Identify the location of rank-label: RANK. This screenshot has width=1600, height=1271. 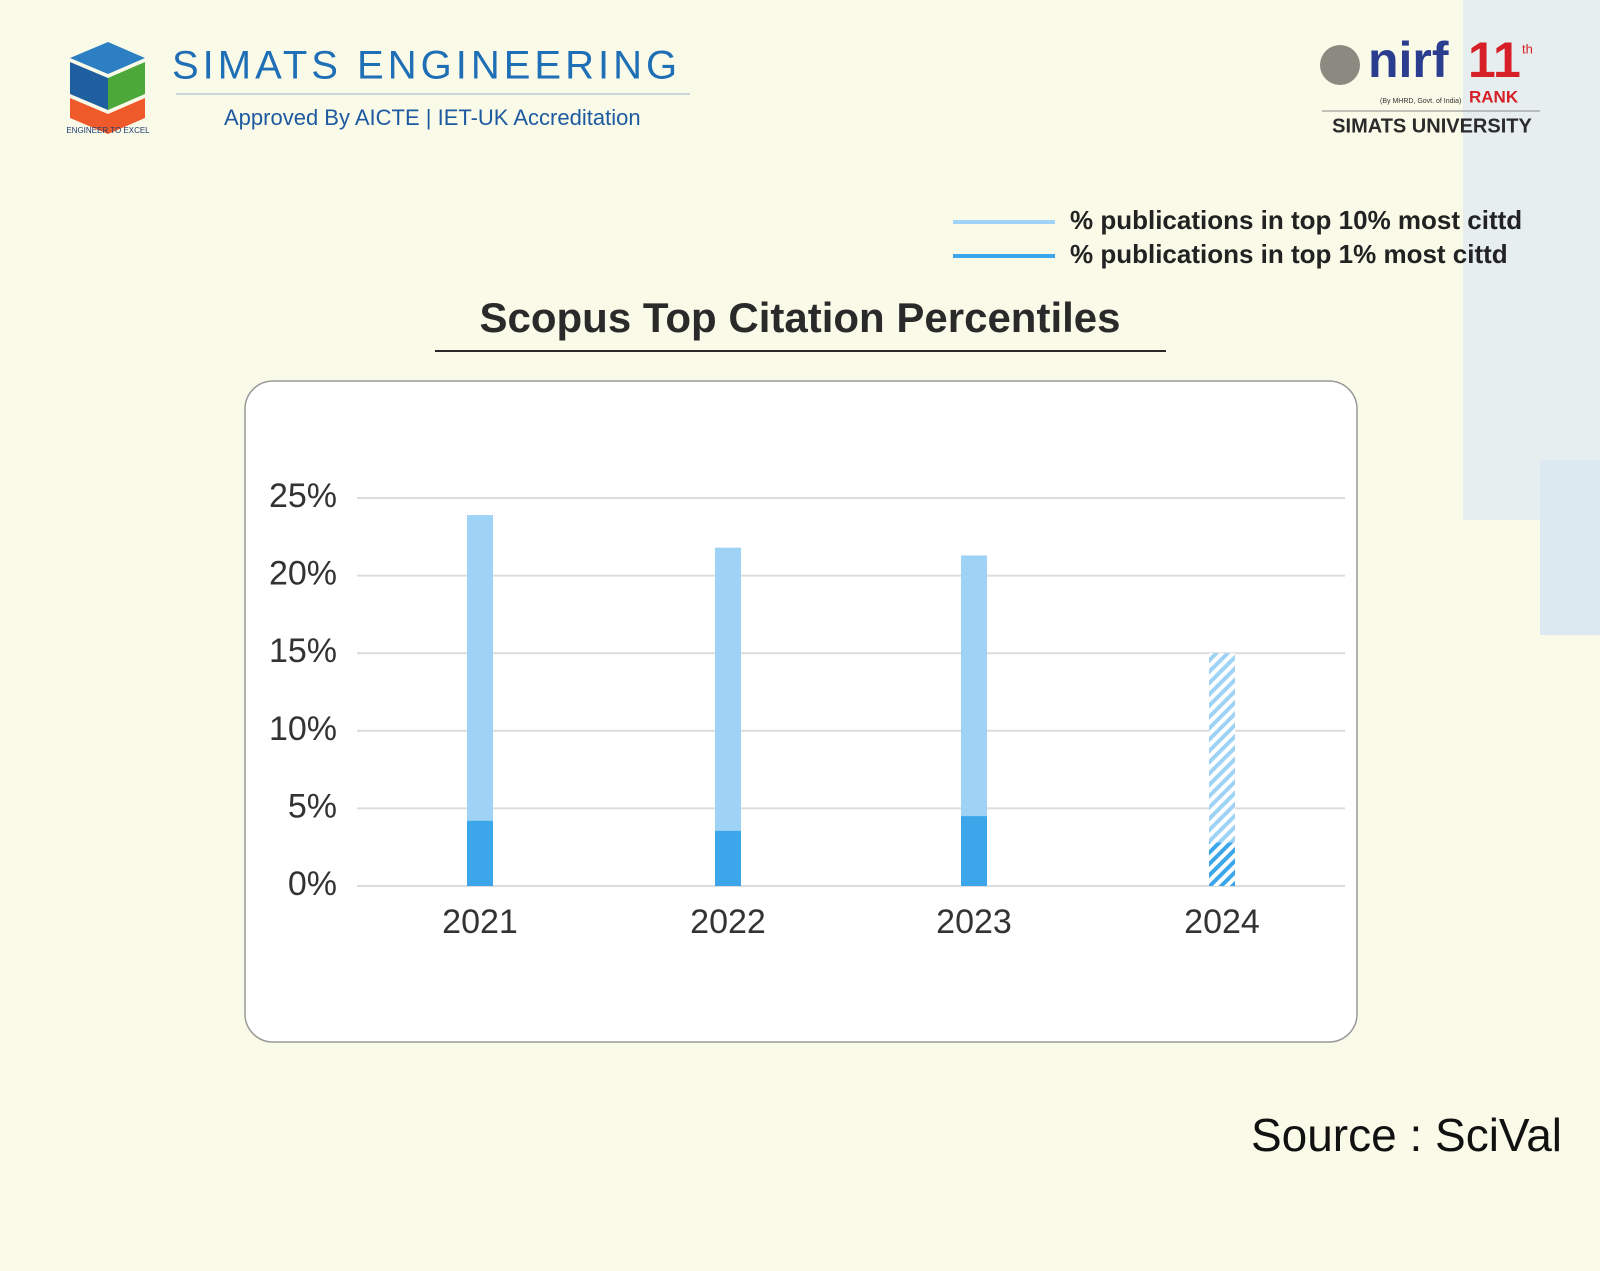
(1494, 96).